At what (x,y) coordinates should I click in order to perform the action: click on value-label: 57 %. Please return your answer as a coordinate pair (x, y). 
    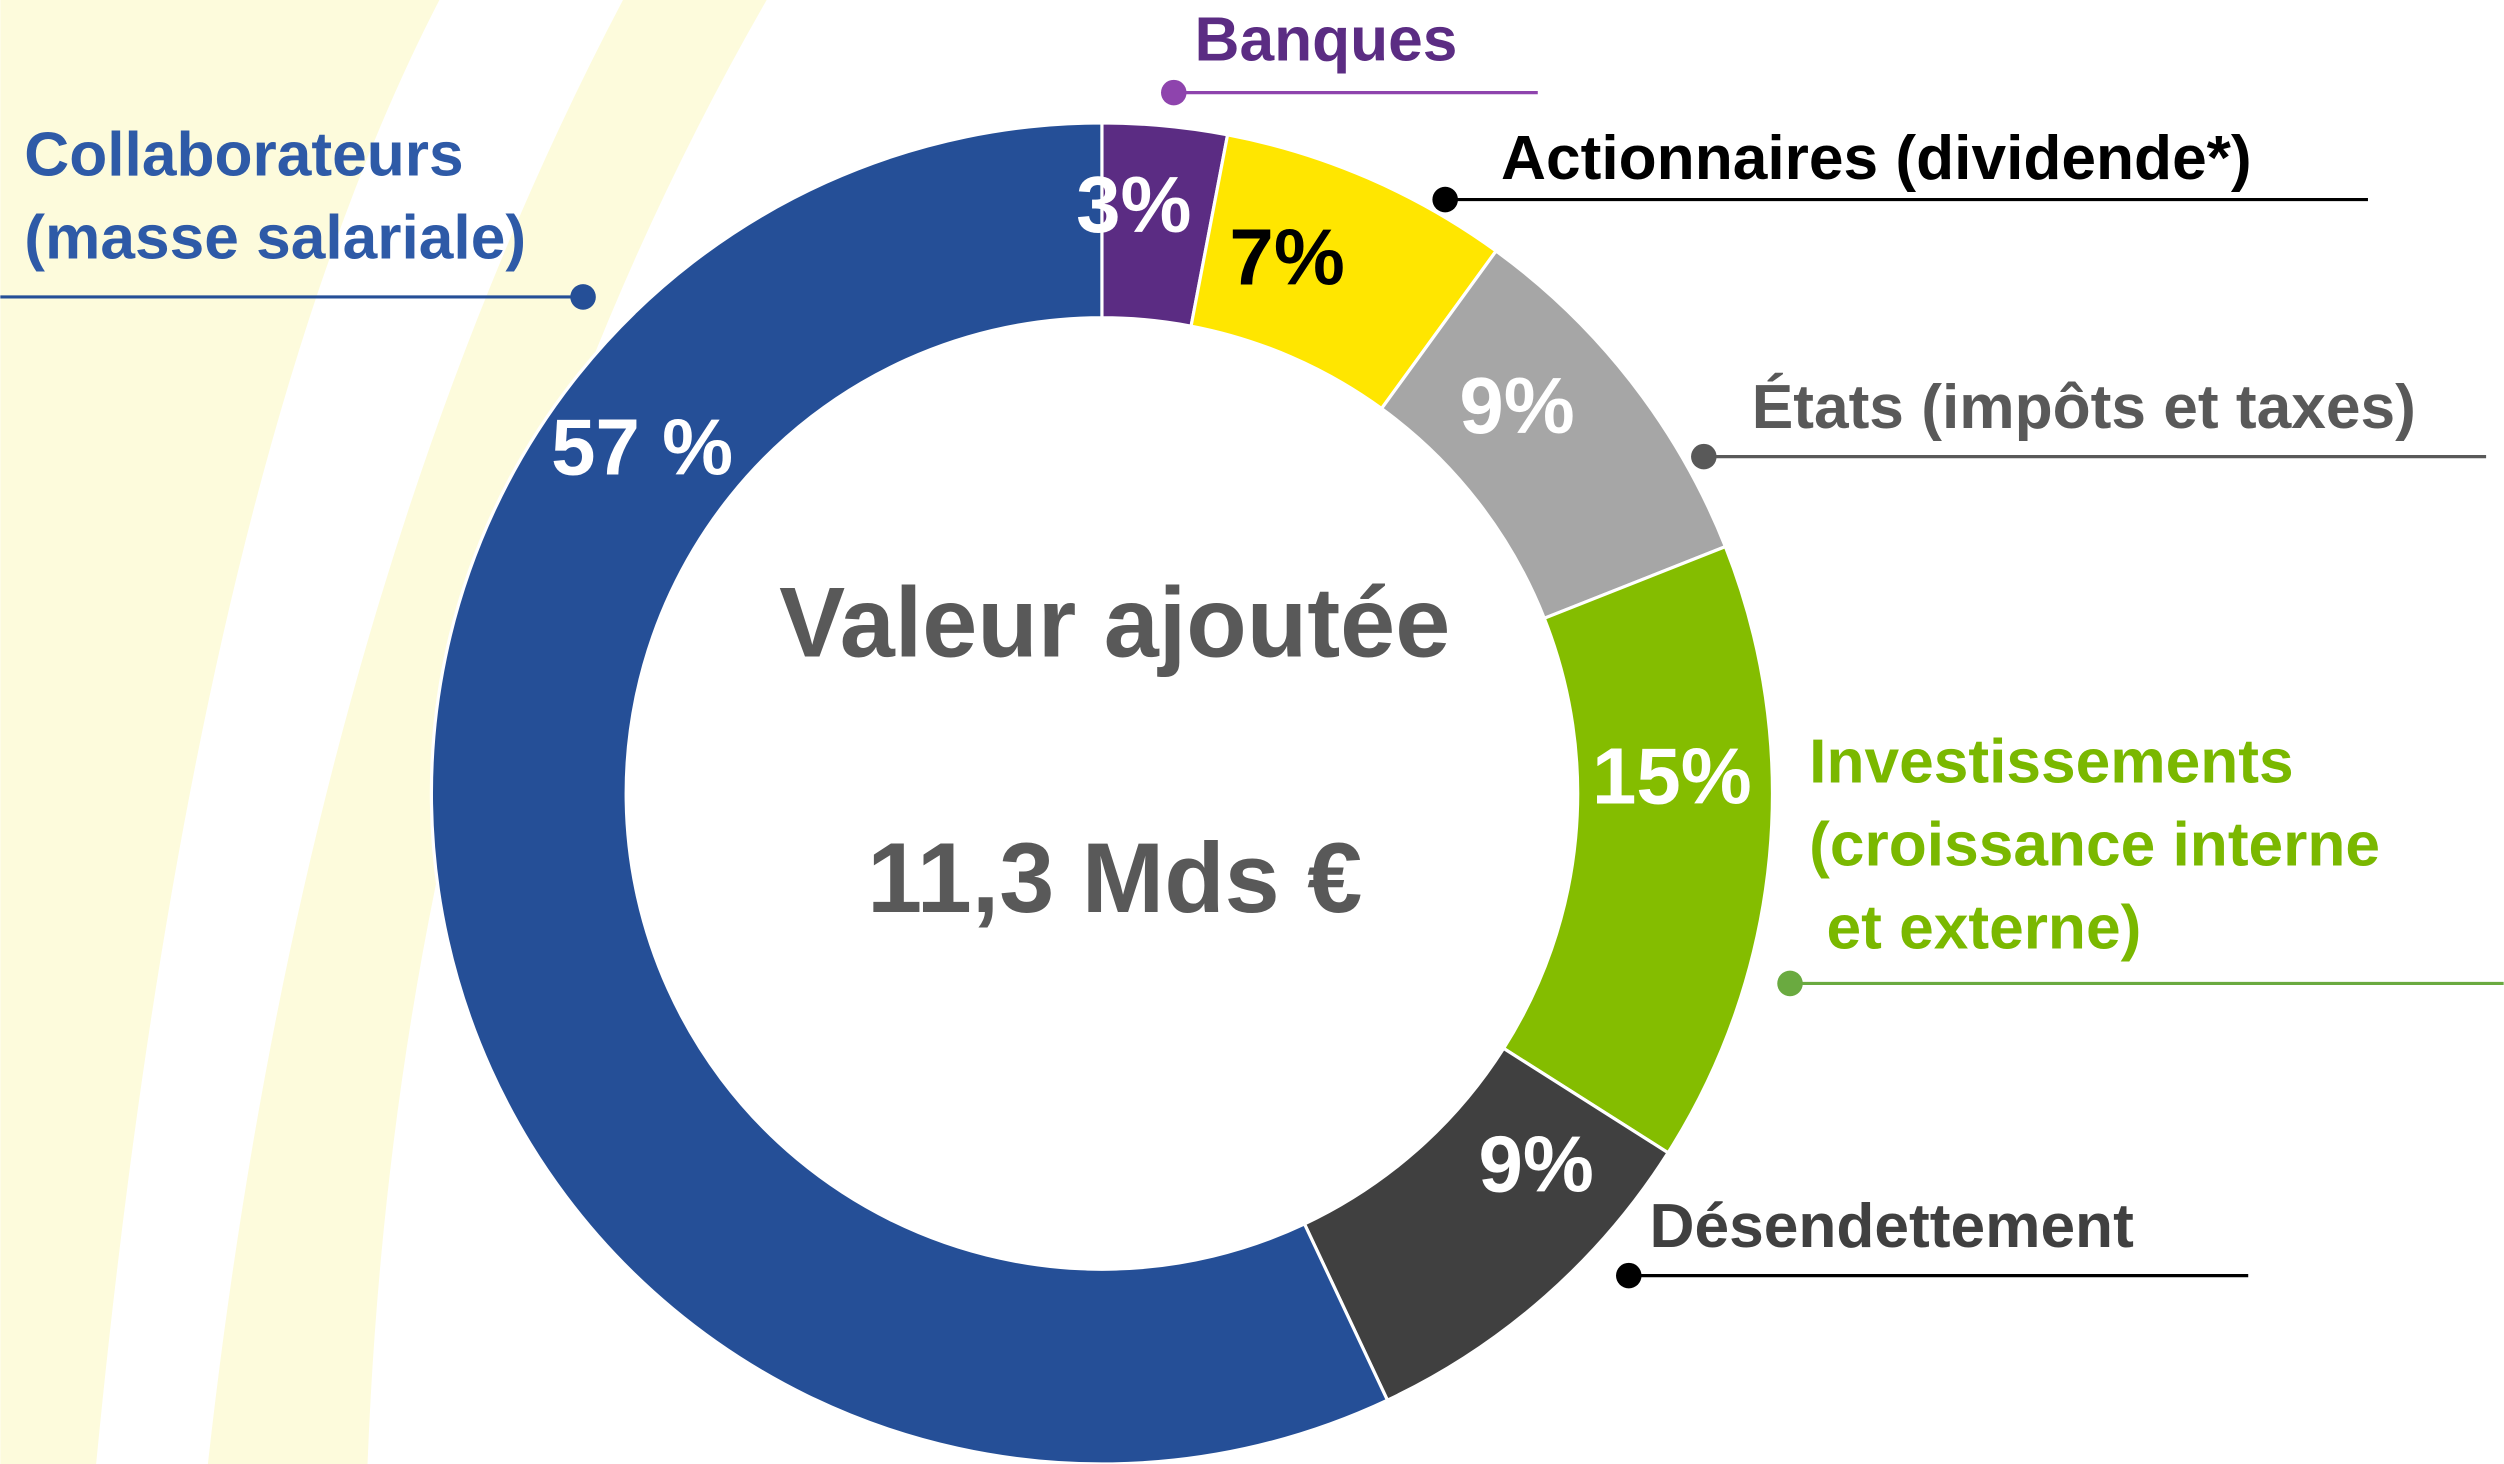
    Looking at the image, I should click on (642, 446).